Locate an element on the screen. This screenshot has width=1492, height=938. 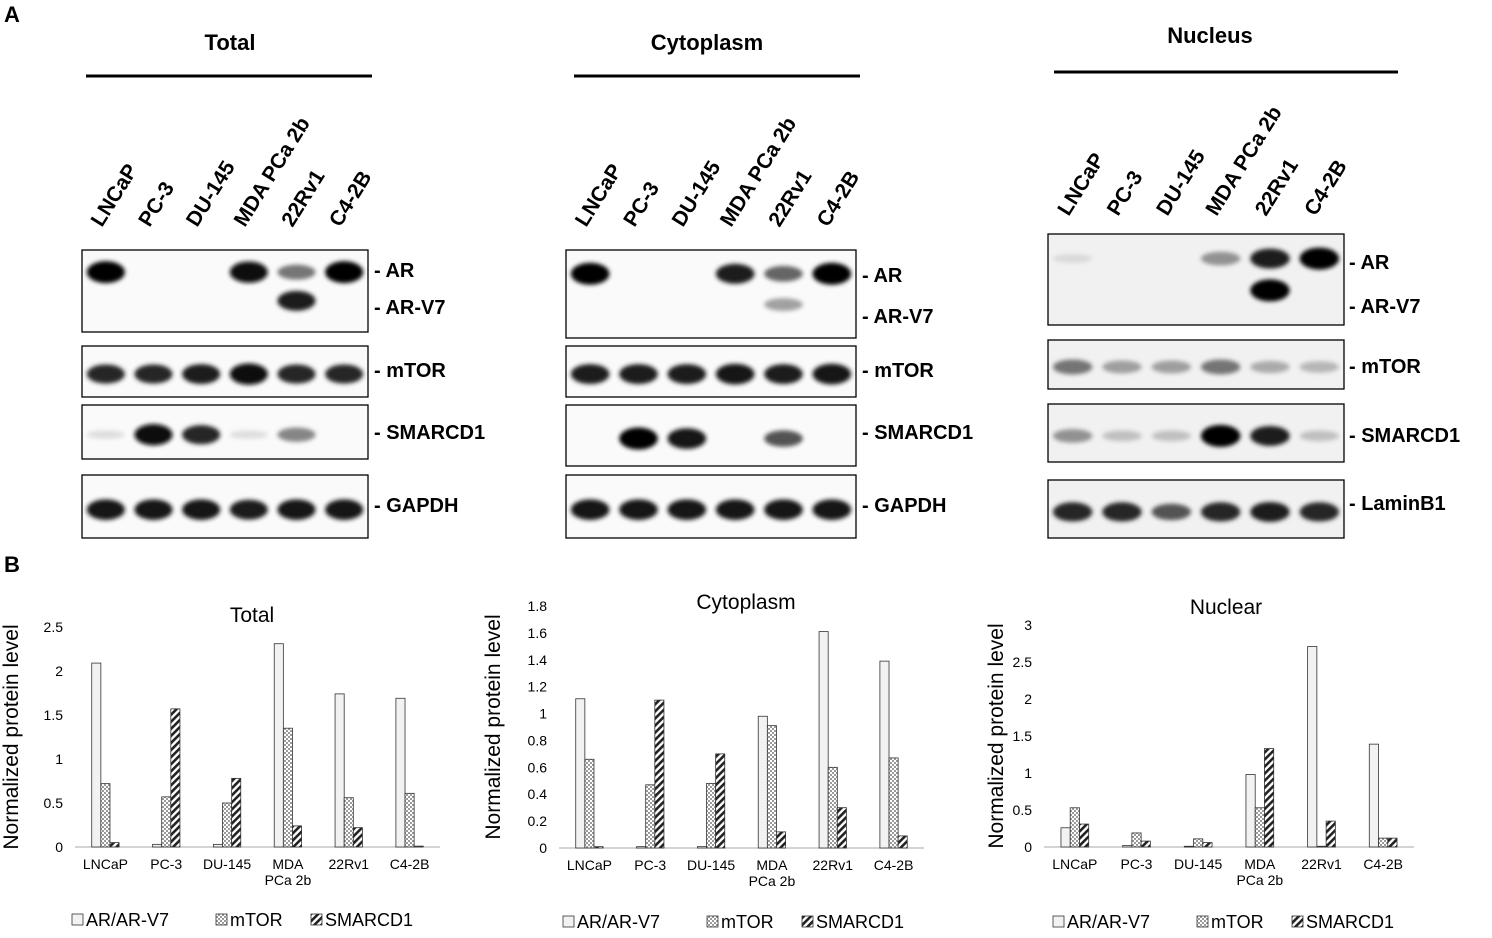
chart-title: Cytoplasm is located at coordinates (745, 602).